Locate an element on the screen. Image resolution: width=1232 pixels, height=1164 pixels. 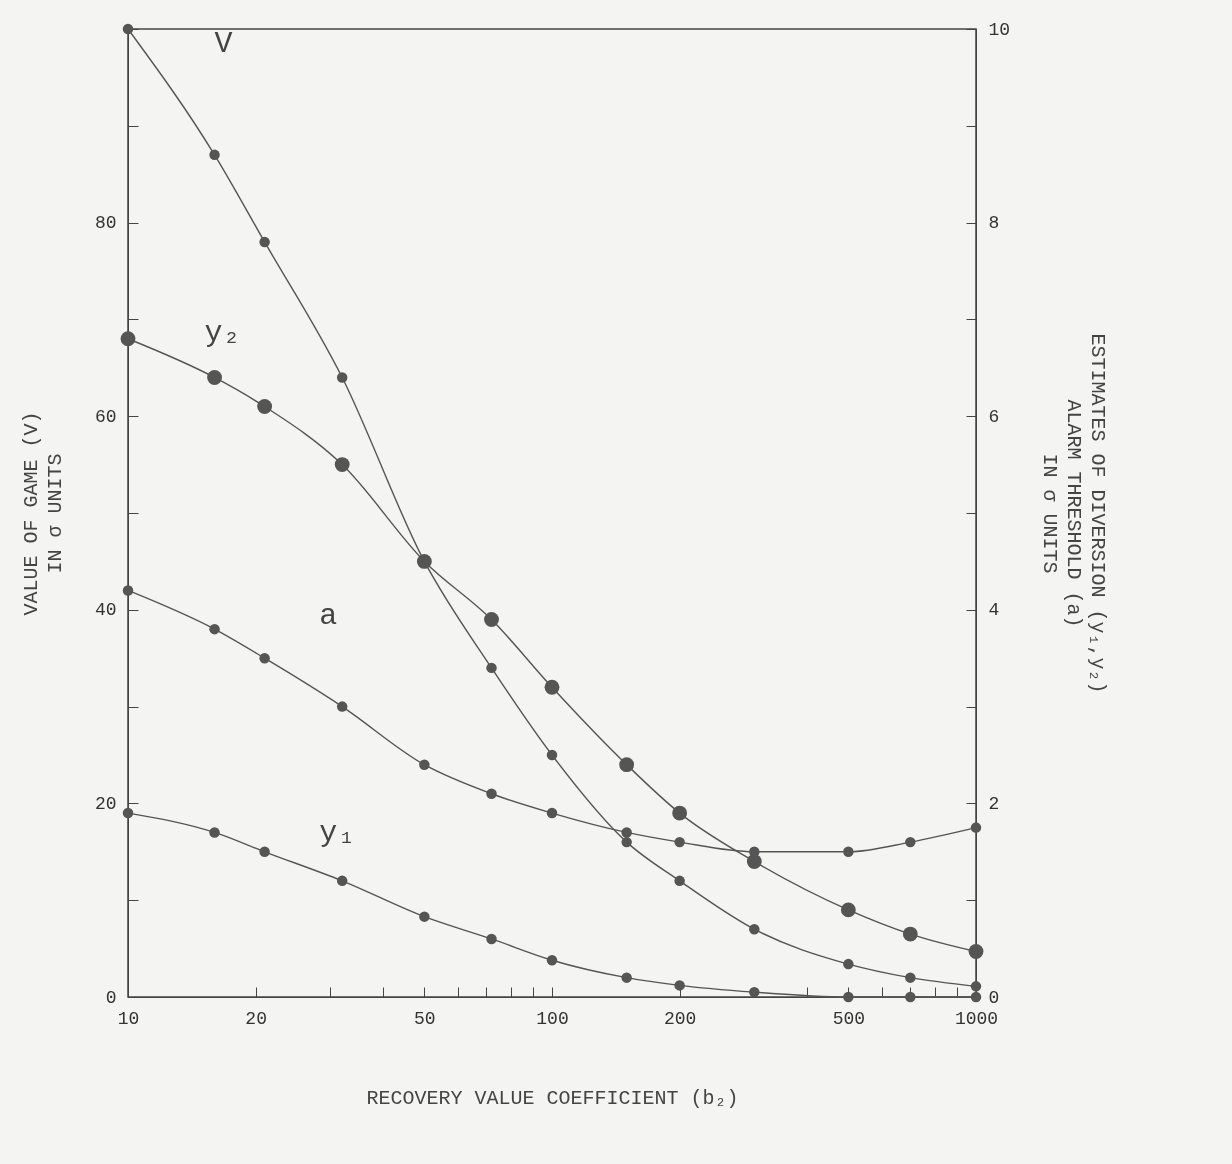
y-tick-label: 80 is located at coordinates (105, 223).